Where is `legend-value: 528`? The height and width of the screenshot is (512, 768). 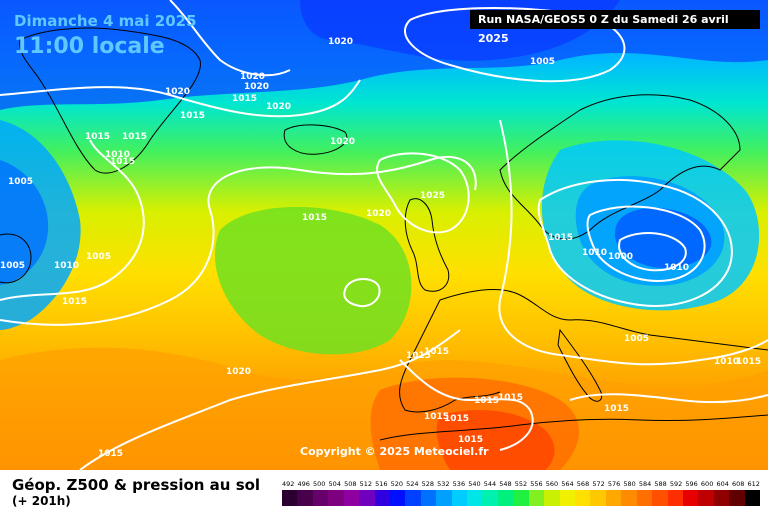
legend-value: 528 is located at coordinates (428, 484).